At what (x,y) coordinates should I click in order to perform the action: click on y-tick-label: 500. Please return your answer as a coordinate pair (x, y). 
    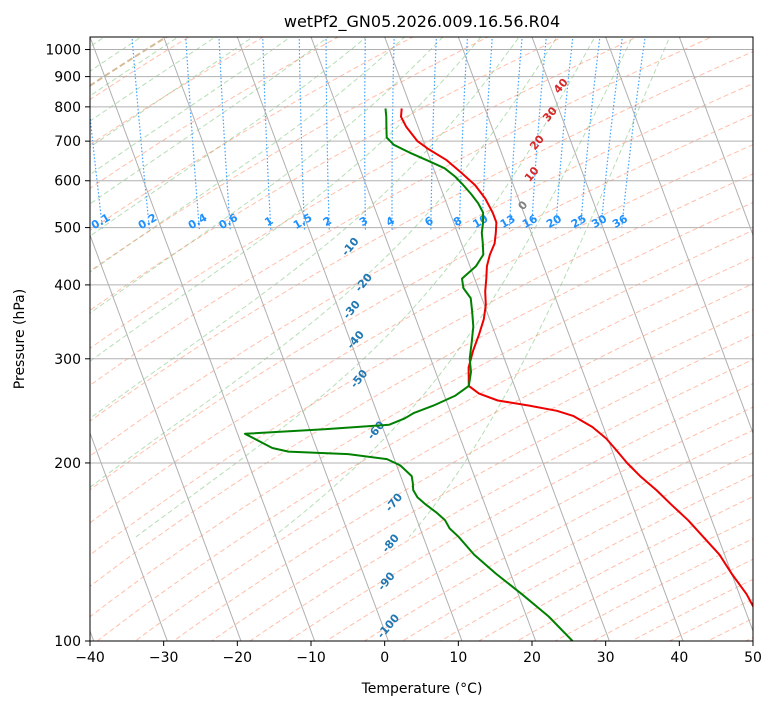
    Looking at the image, I should click on (67, 229).